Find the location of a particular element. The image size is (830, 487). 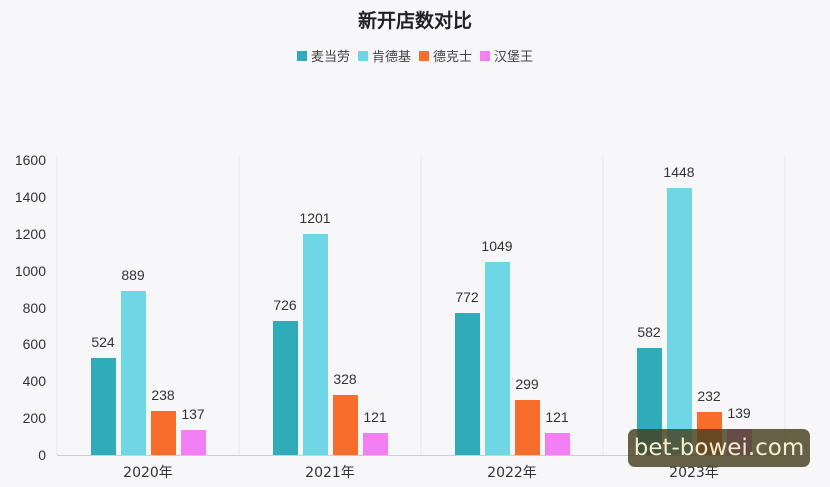

legend-label: 德克士 is located at coordinates (453, 57).